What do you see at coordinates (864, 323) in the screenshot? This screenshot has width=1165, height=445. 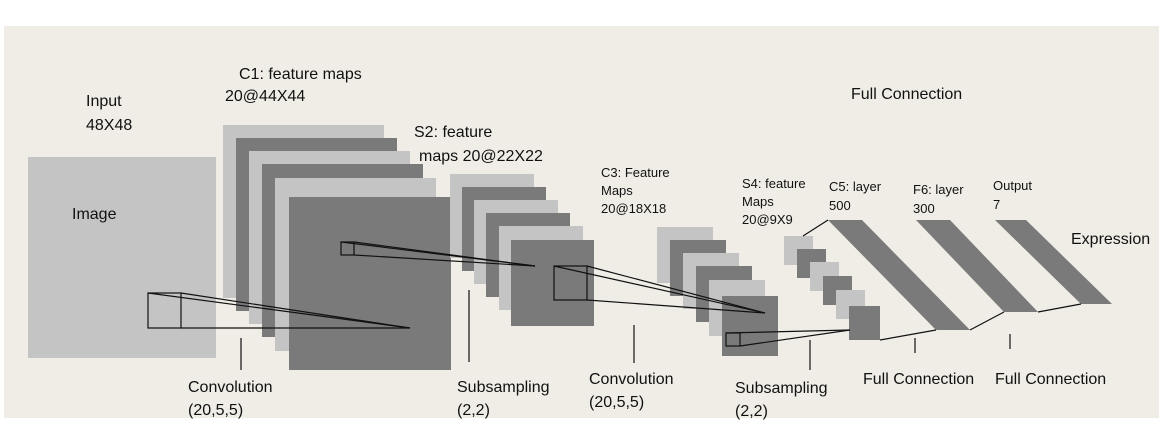 I see `s4-map` at bounding box center [864, 323].